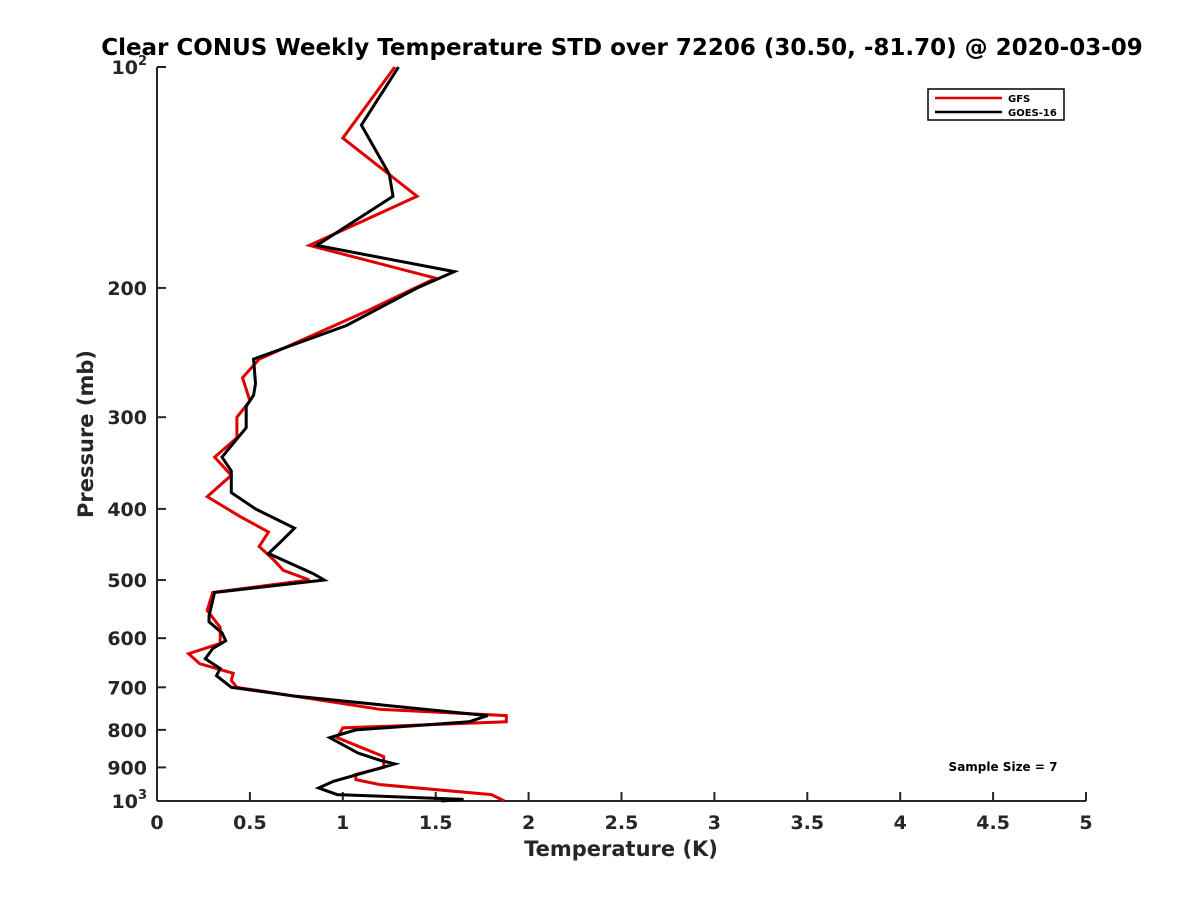  I want to click on y-tick-base: 800, so click(127, 731).